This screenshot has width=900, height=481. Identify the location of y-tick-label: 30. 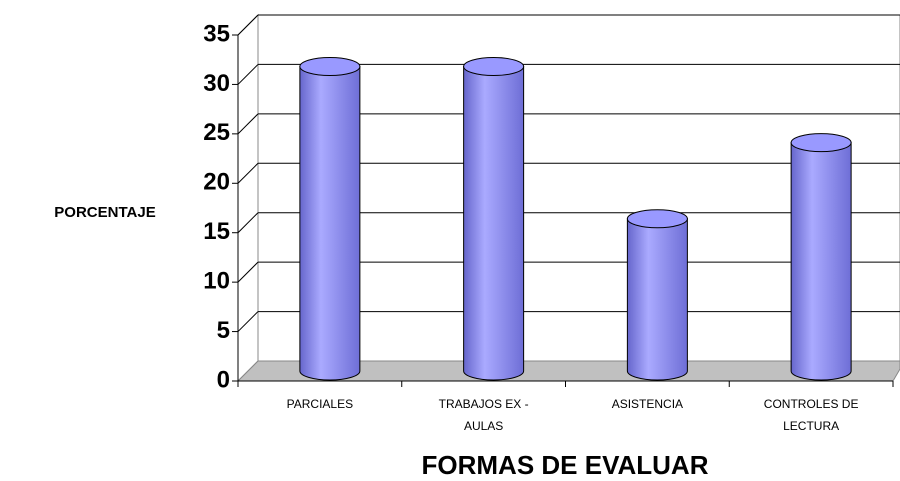
(216, 83).